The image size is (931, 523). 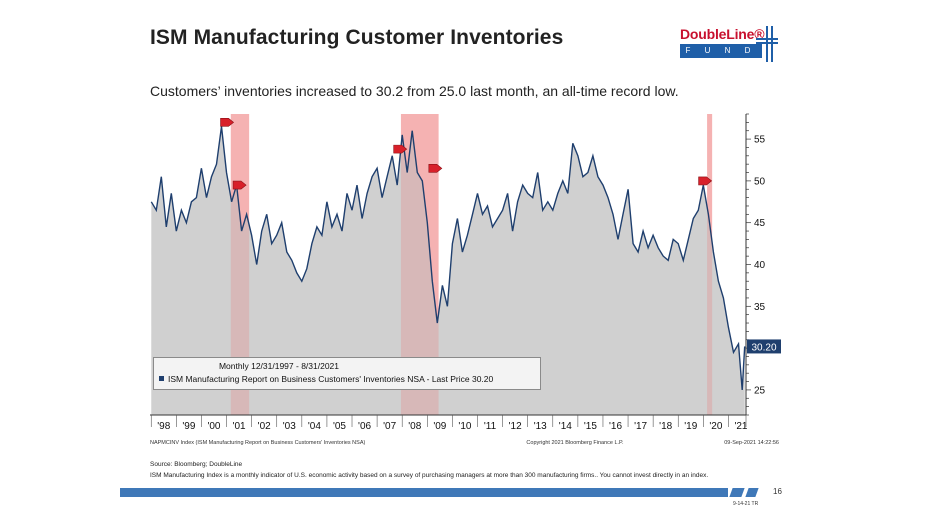 I want to click on x-tick-label: '17, so click(x=640, y=426).